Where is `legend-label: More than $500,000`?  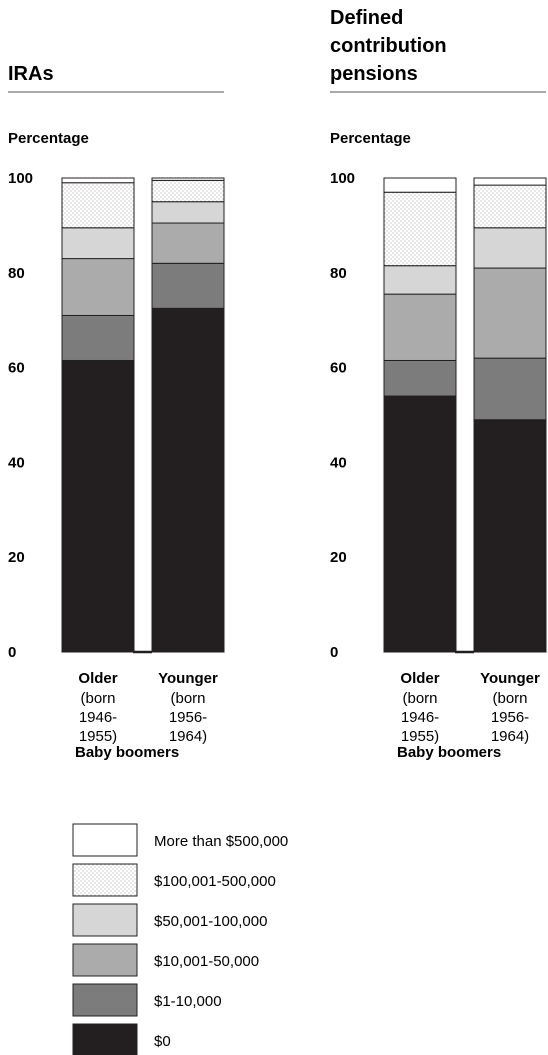
legend-label: More than $500,000 is located at coordinates (221, 841).